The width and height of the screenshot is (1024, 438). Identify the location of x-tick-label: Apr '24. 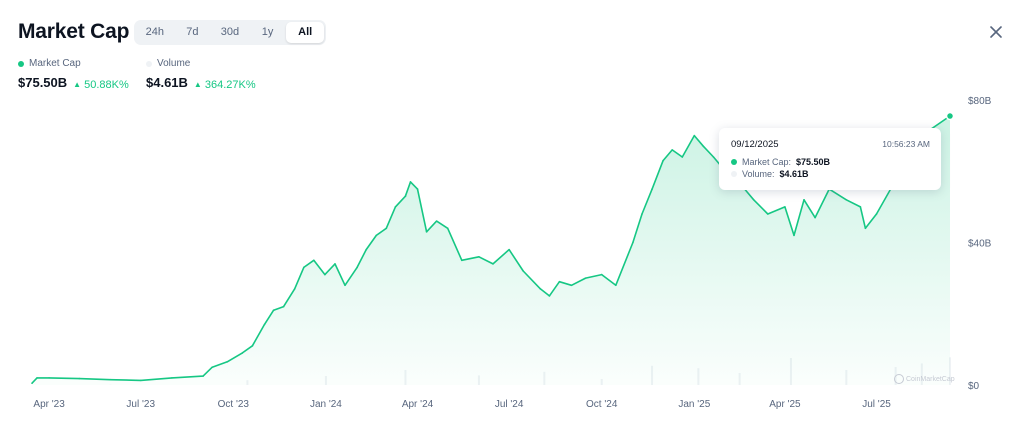
(418, 404).